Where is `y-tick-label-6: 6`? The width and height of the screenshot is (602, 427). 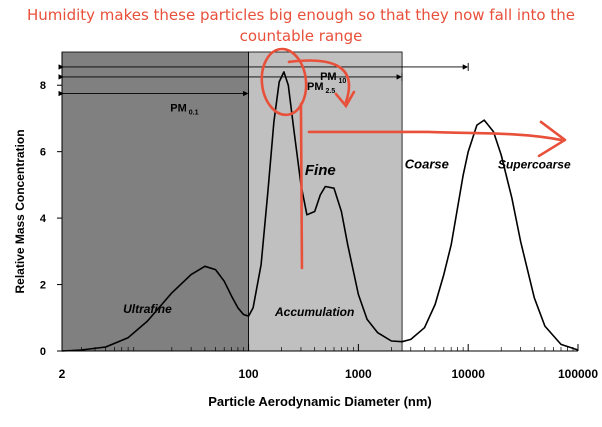
y-tick-label-6: 6 is located at coordinates (43, 153).